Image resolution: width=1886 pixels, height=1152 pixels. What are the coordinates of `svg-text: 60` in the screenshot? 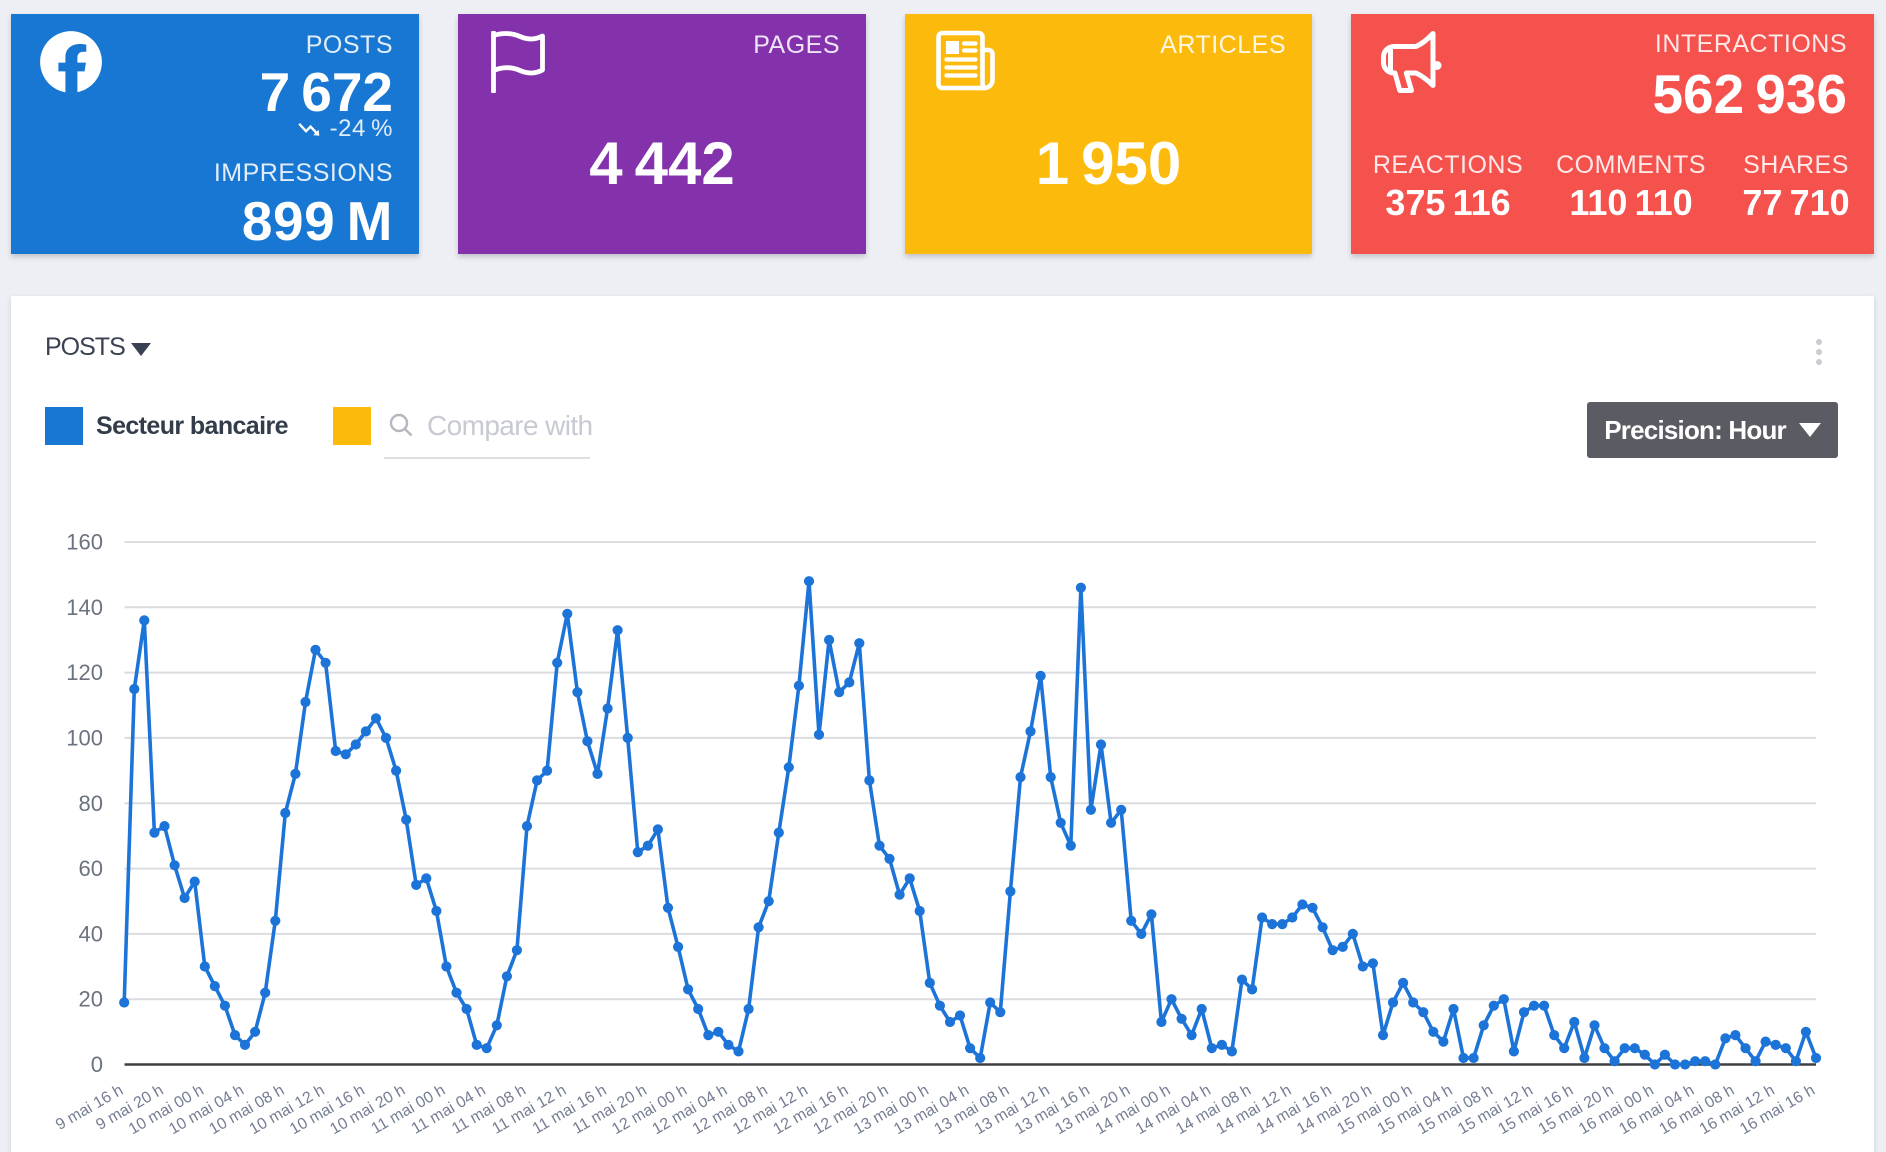 It's located at (91, 868).